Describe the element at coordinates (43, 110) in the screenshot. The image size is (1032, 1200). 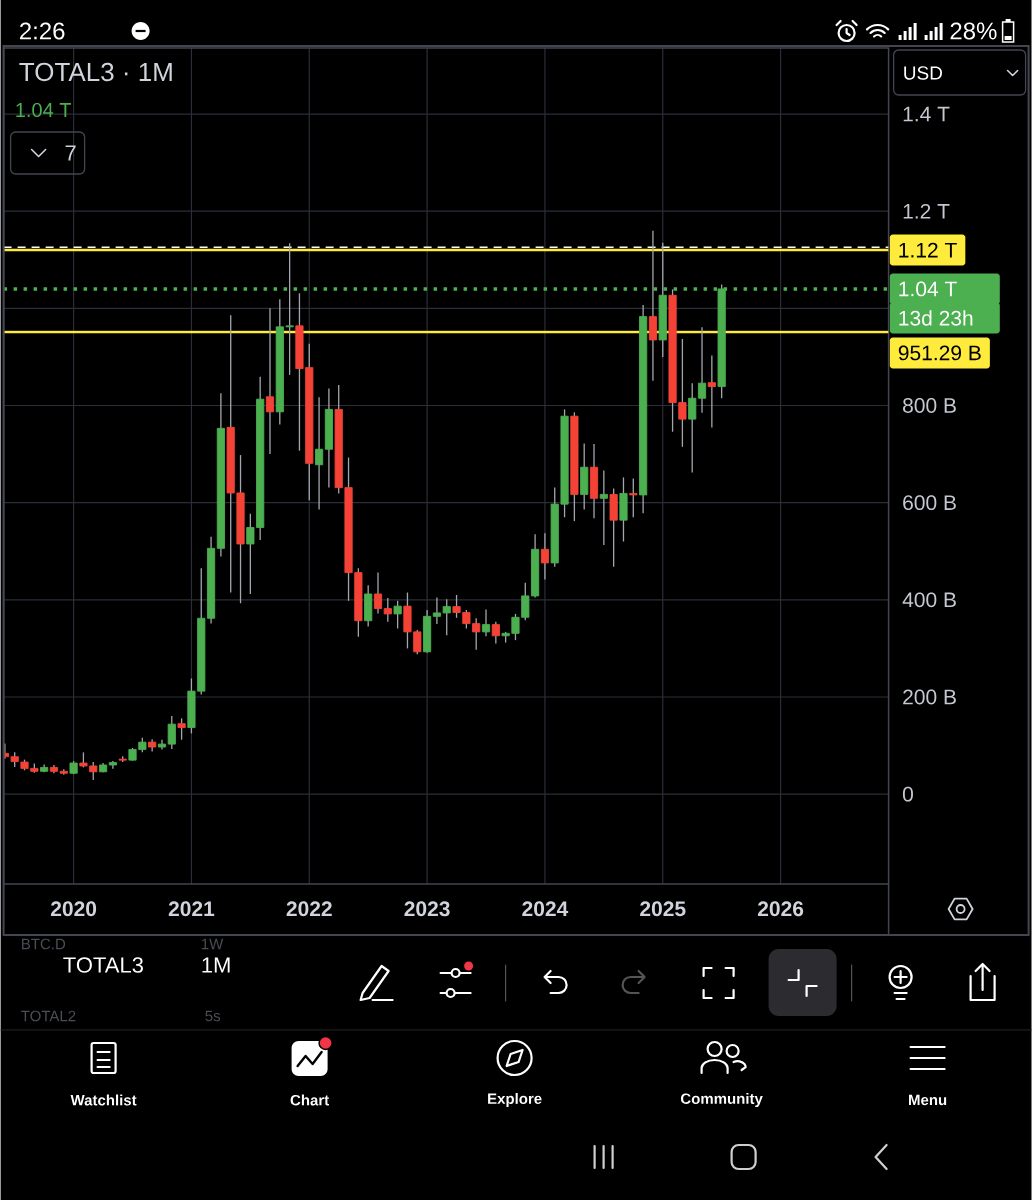
I see `annotation: 1.04 T` at that location.